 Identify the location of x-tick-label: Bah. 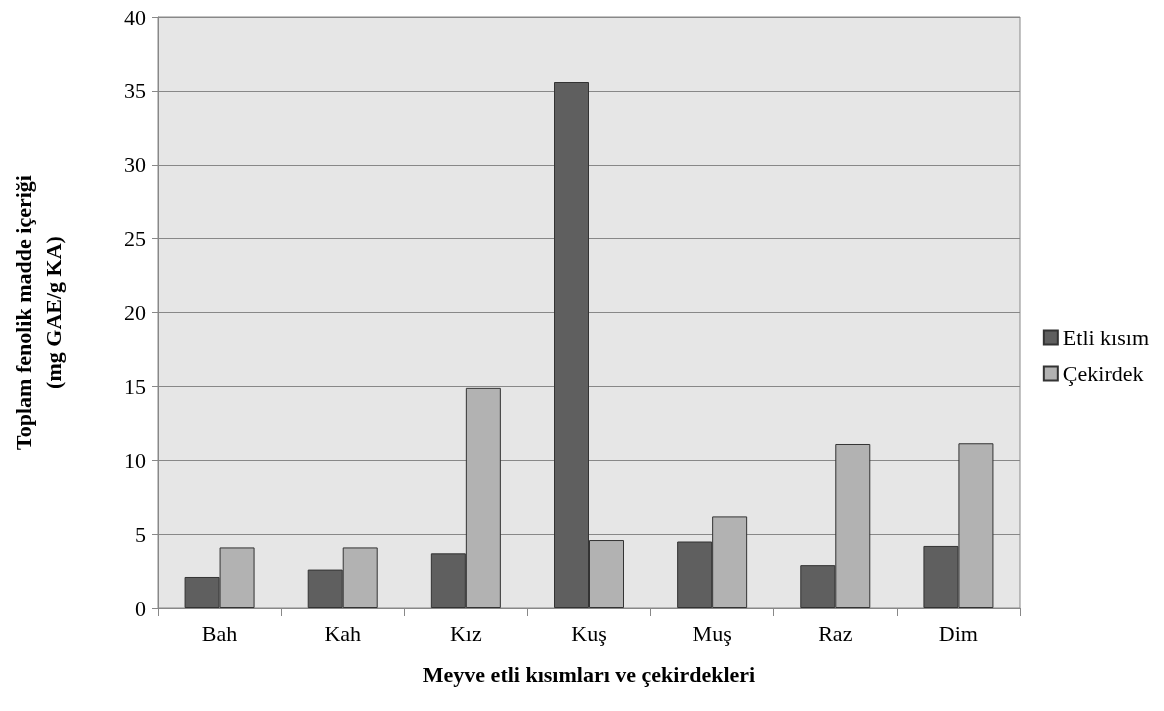
(219, 633).